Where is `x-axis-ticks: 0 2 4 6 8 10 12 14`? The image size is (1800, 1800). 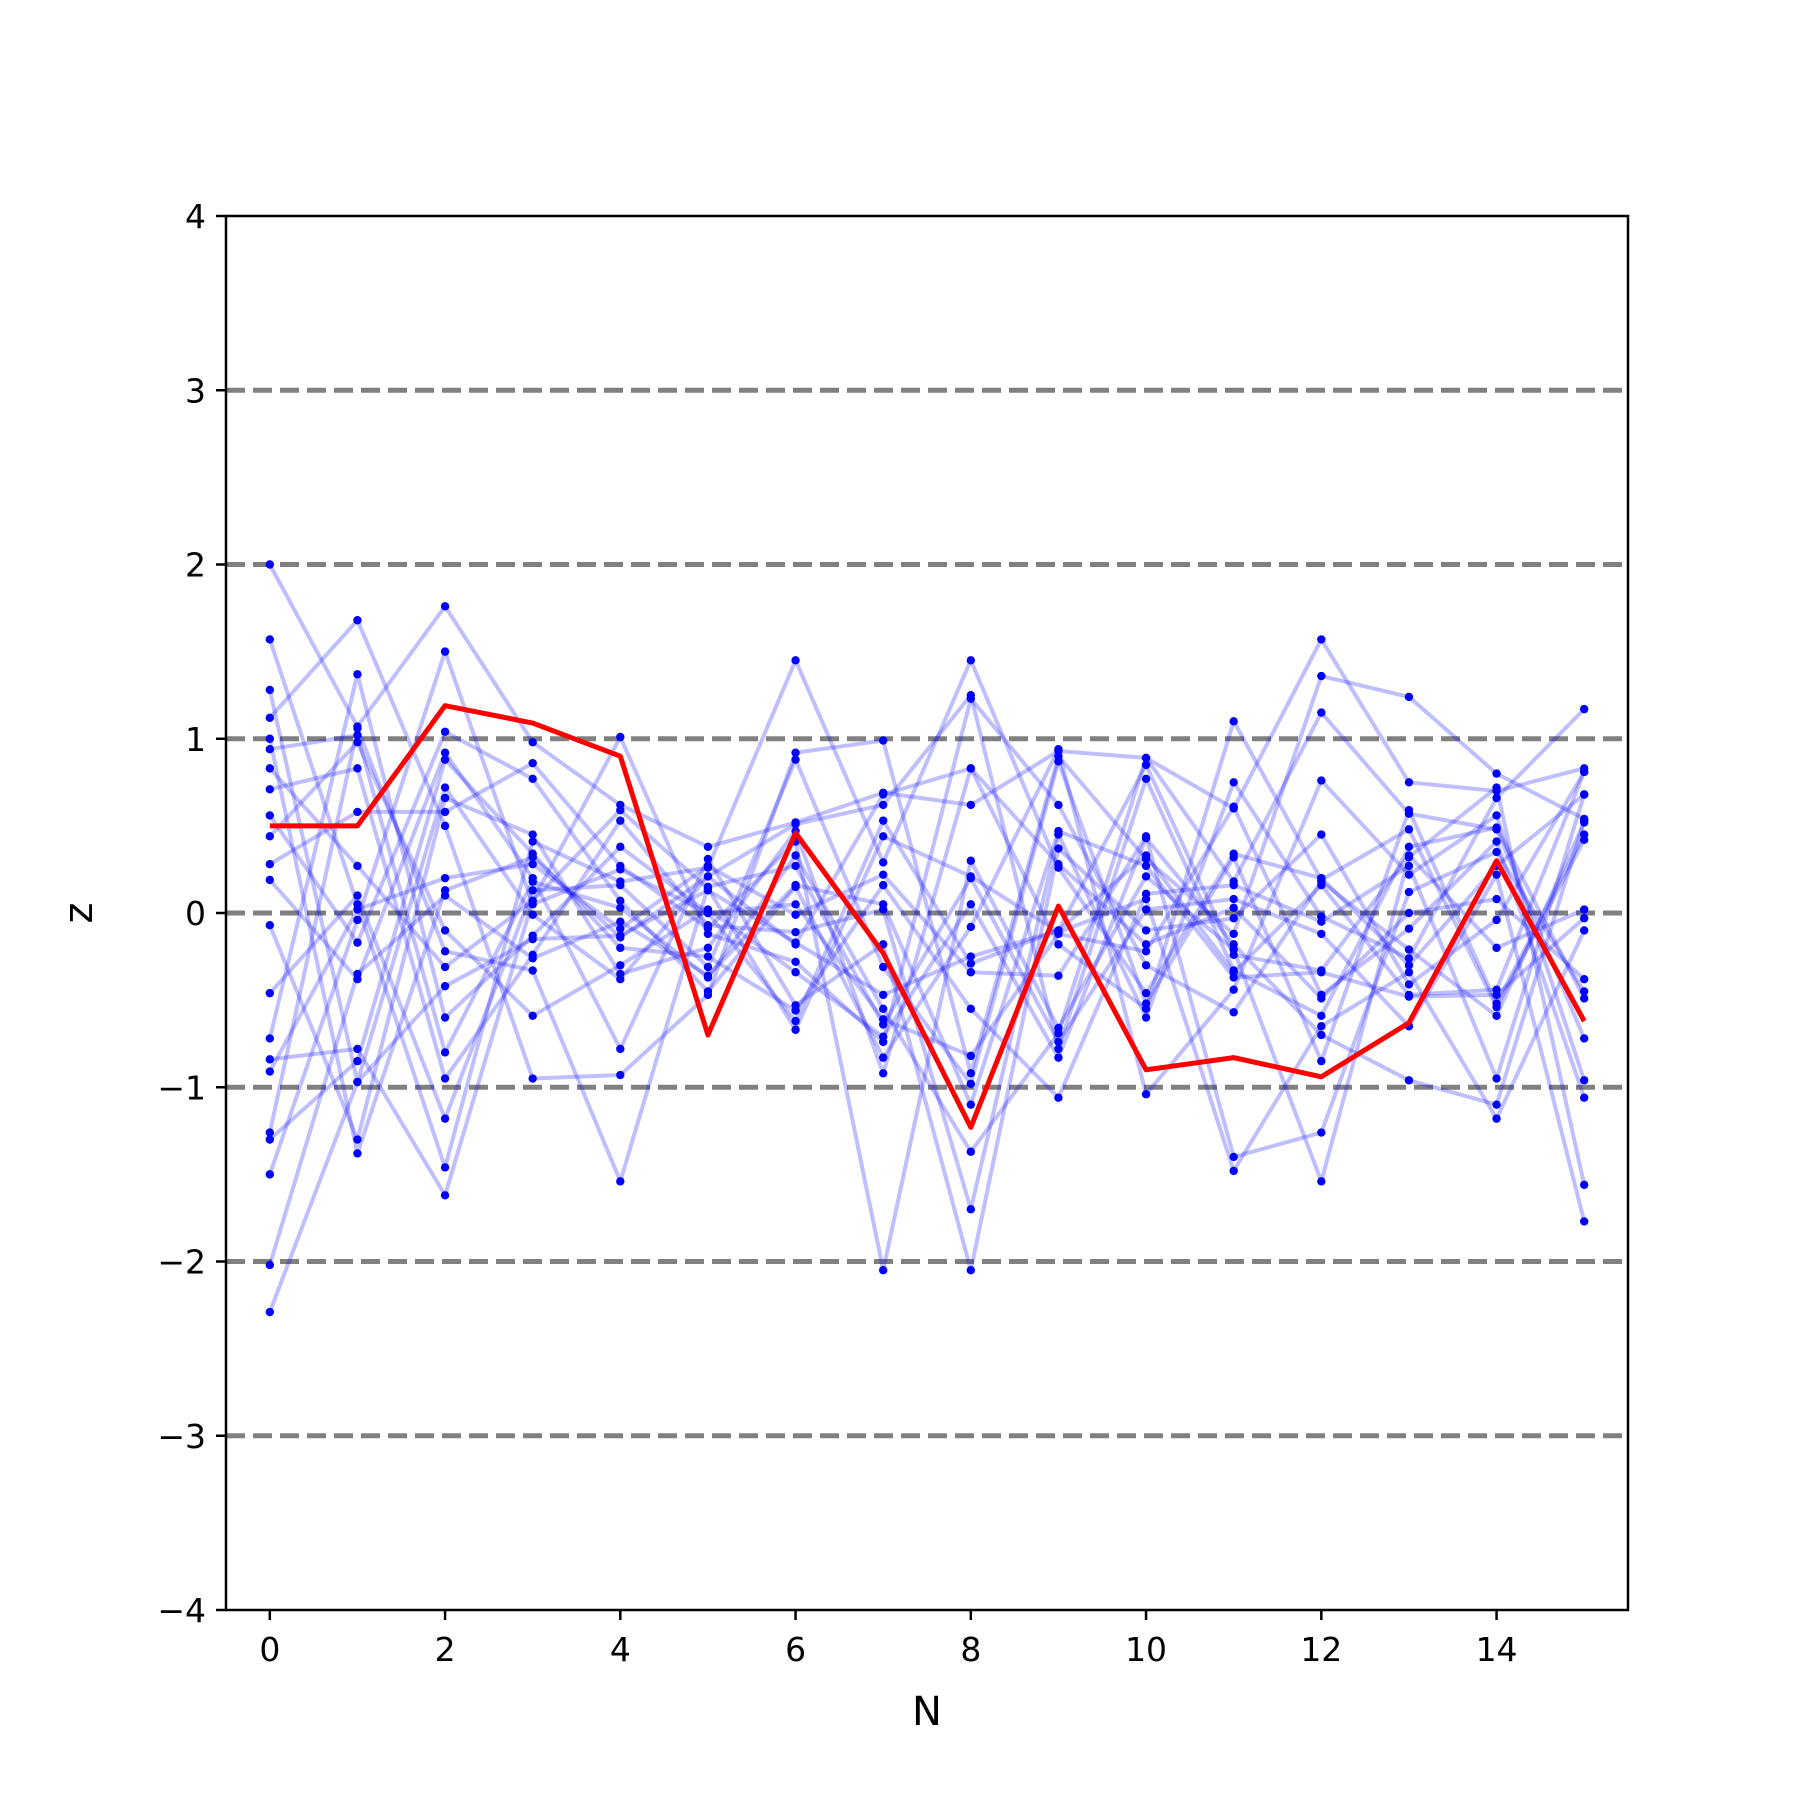 x-axis-ticks: 0 2 4 6 8 10 12 14 is located at coordinates (888, 1639).